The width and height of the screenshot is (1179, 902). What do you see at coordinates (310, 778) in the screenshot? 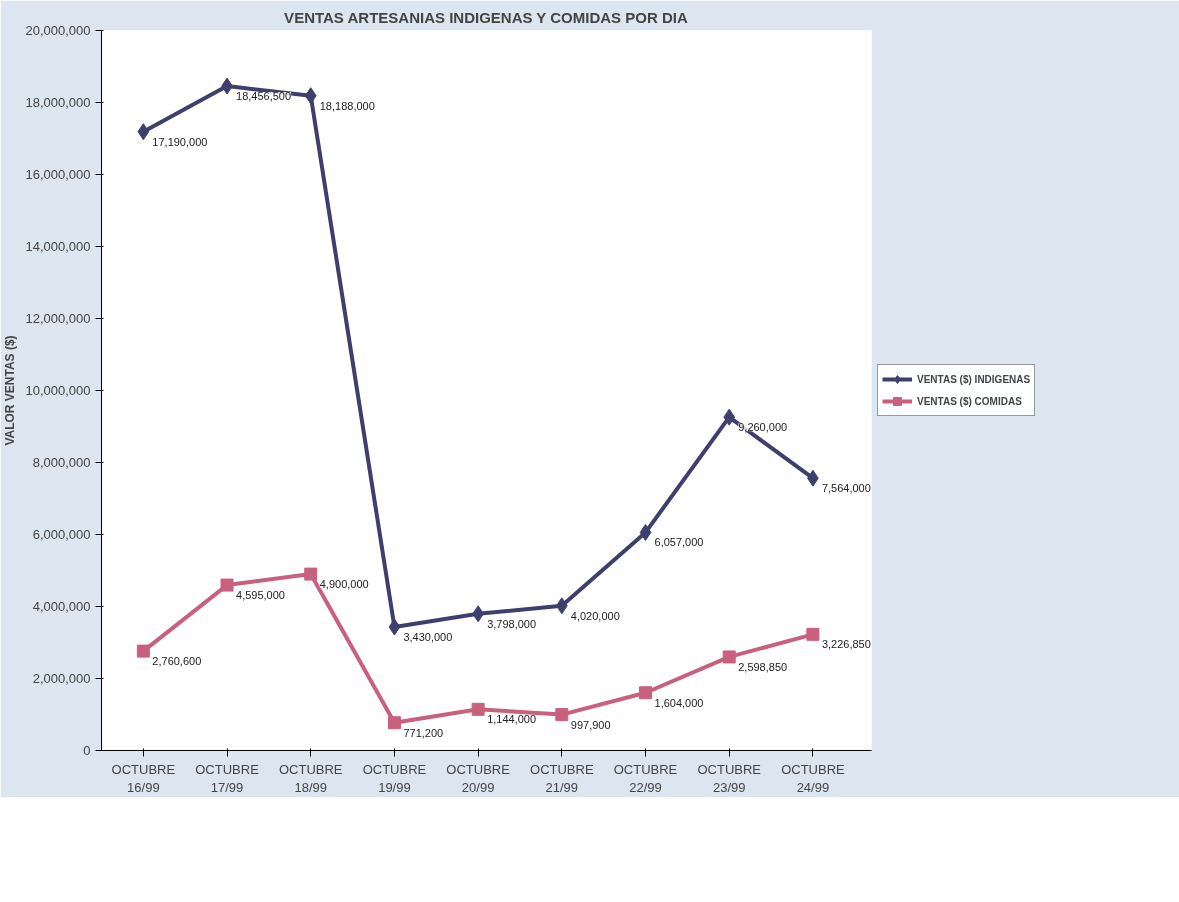
I see `x-tick-label: OCTUBRE 18/99` at bounding box center [310, 778].